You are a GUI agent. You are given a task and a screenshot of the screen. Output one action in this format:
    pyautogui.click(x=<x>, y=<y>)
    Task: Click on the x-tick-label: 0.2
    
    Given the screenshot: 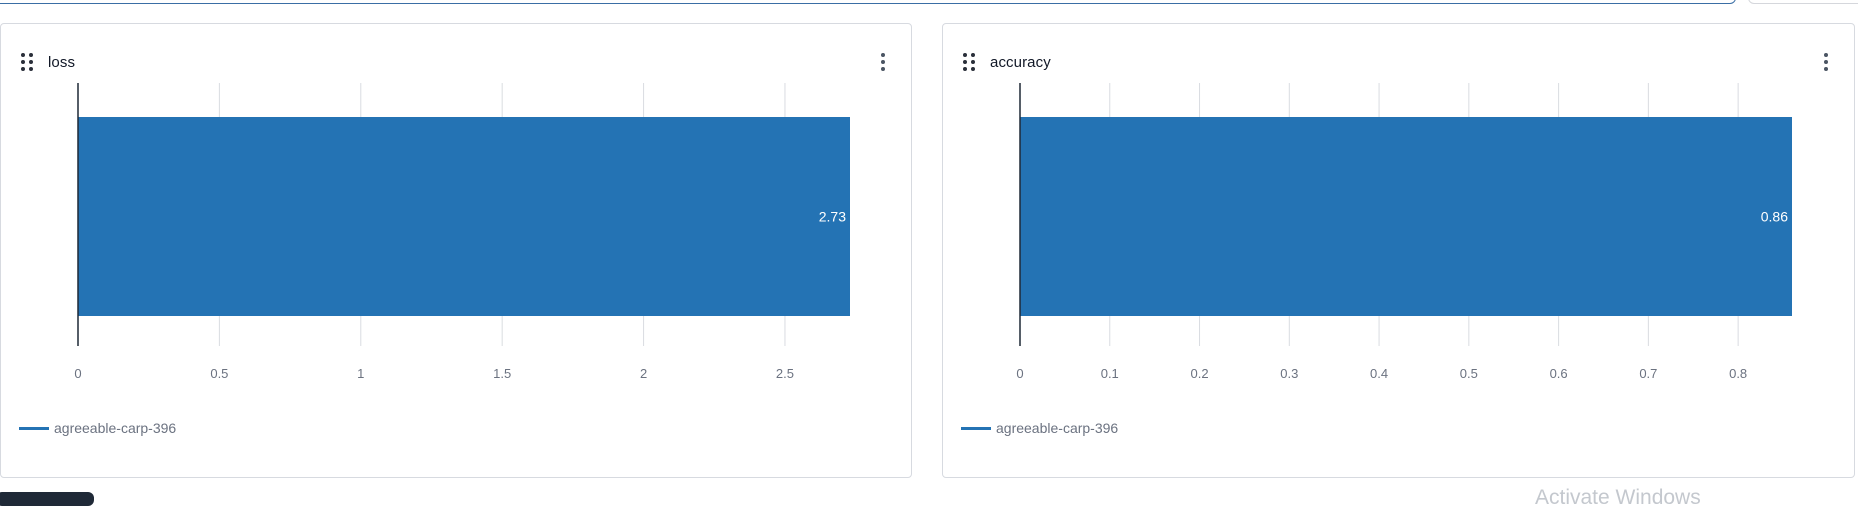 What is the action you would take?
    pyautogui.click(x=1199, y=373)
    